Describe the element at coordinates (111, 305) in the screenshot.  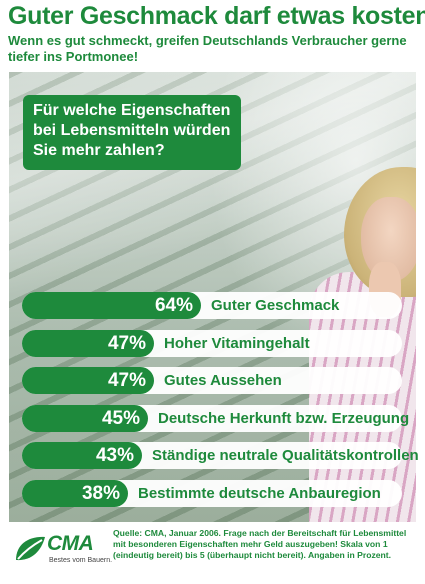
I see `bar: 64%` at that location.